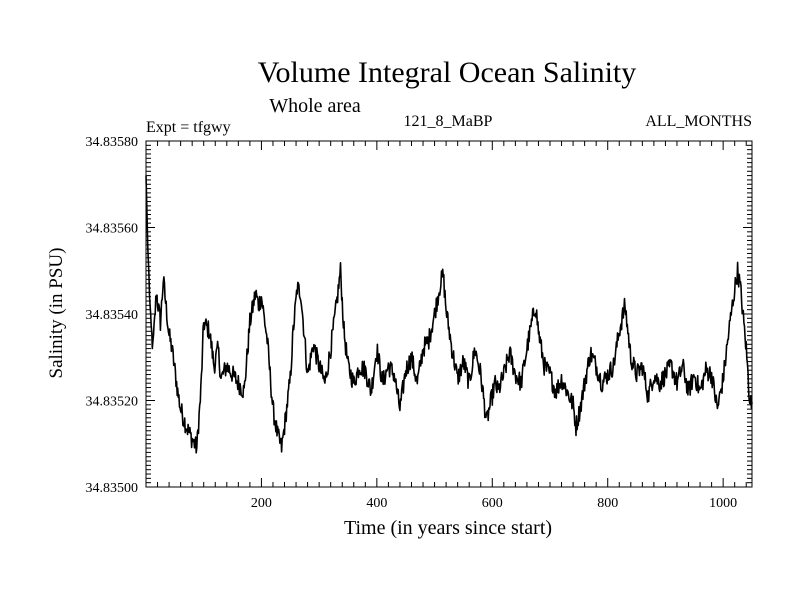 The width and height of the screenshot is (800, 600). Describe the element at coordinates (112, 229) in the screenshot. I see `y-tick-label: 34.83560` at that location.